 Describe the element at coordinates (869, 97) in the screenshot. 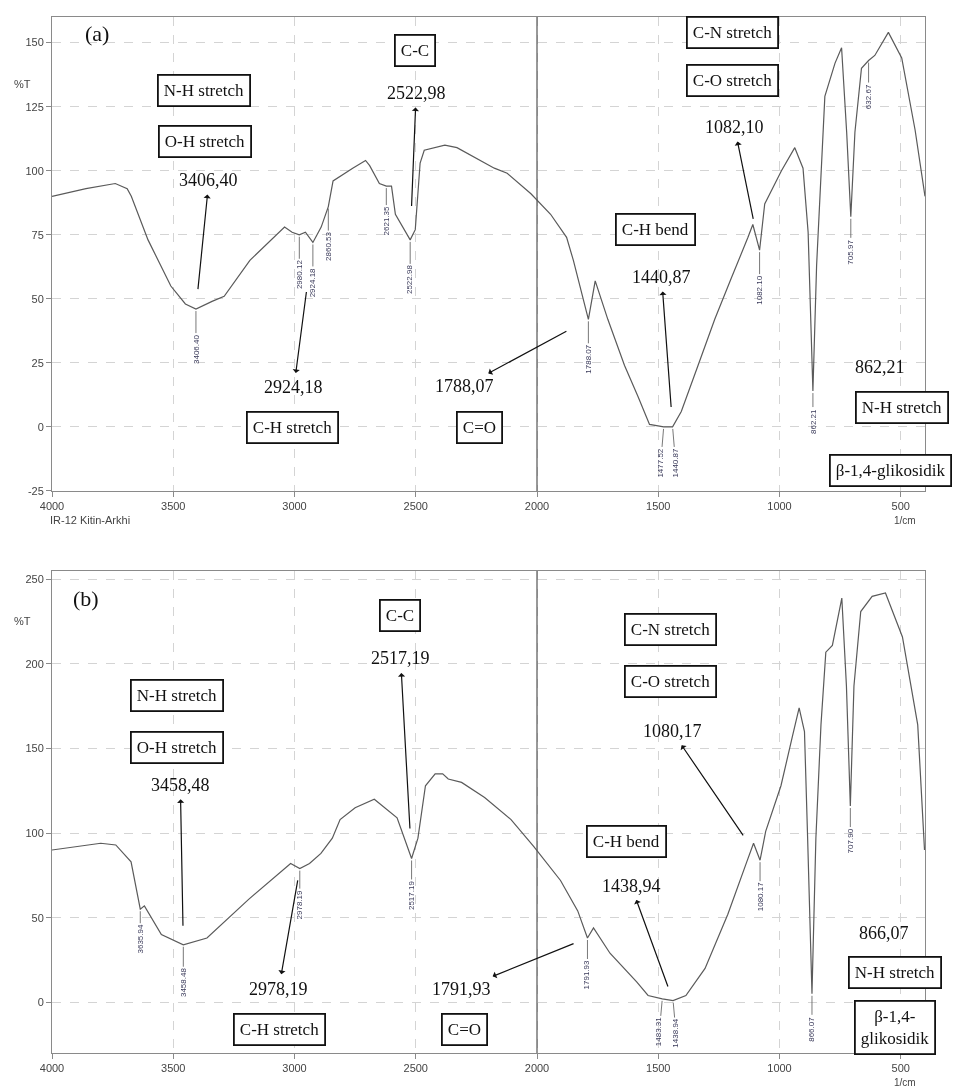

I see `annotation: 632.67` at that location.